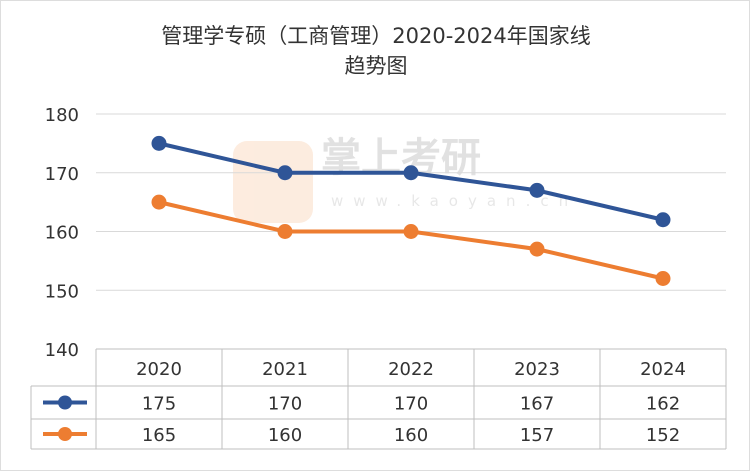 The height and width of the screenshot is (471, 750). What do you see at coordinates (273, 182) in the screenshot?
I see `watermark-logo-icon` at bounding box center [273, 182].